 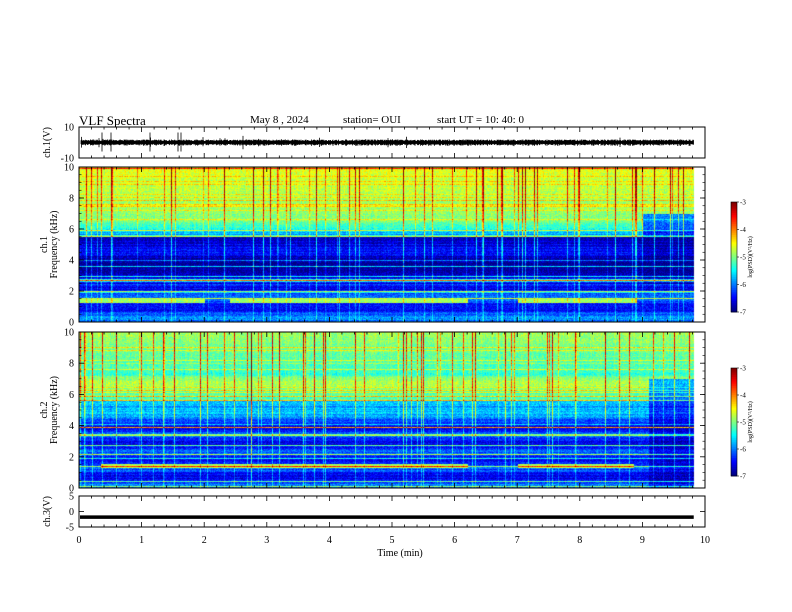 I want to click on y-tick-label: -5, so click(x=70, y=528).